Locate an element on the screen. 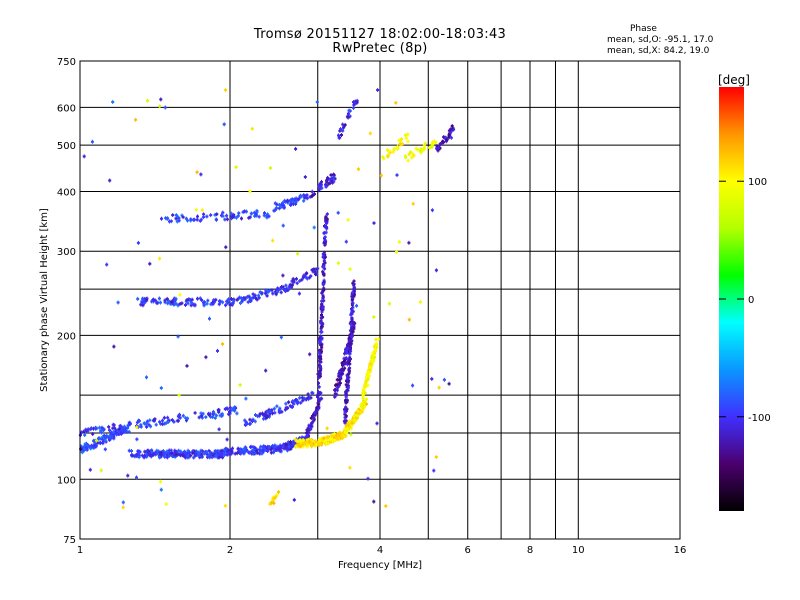  phase-info-x-mode: mean, sd,X: 84.2, 19.0 is located at coordinates (658, 51).